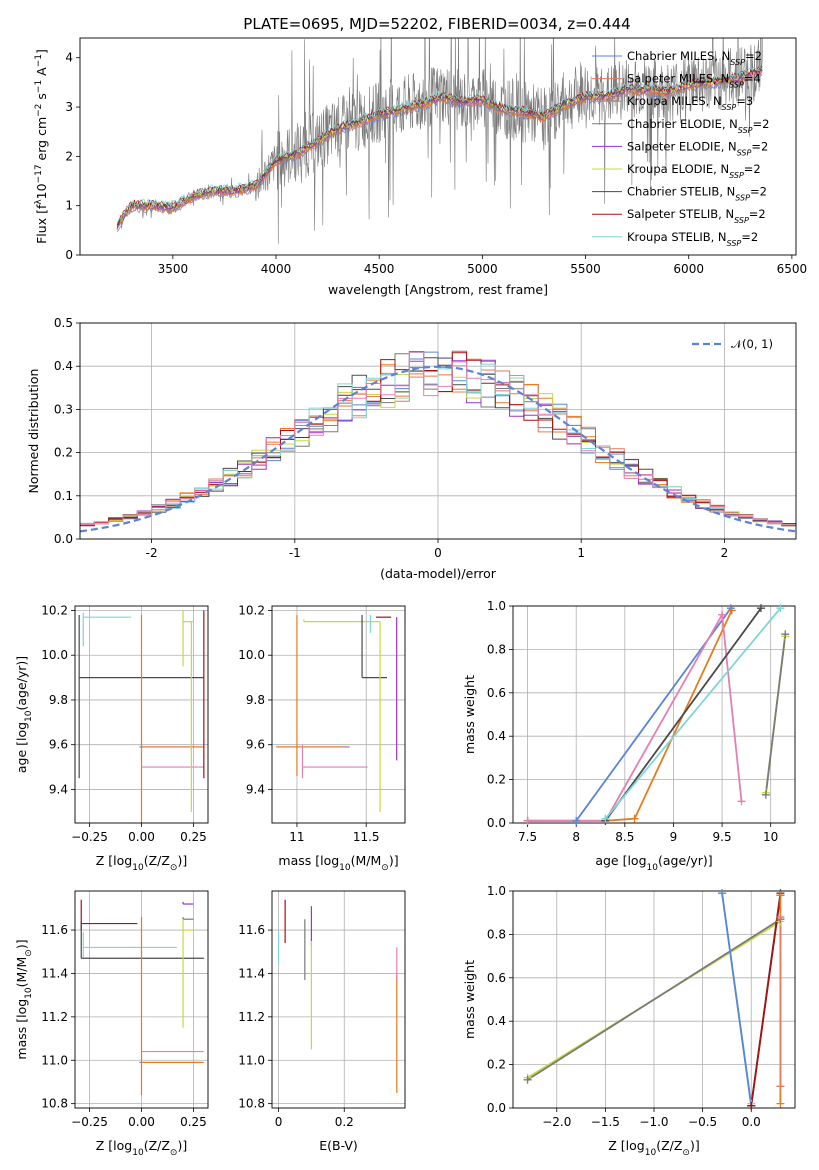  I want to click on age_vs_Z-plot-area, so click(141, 716).